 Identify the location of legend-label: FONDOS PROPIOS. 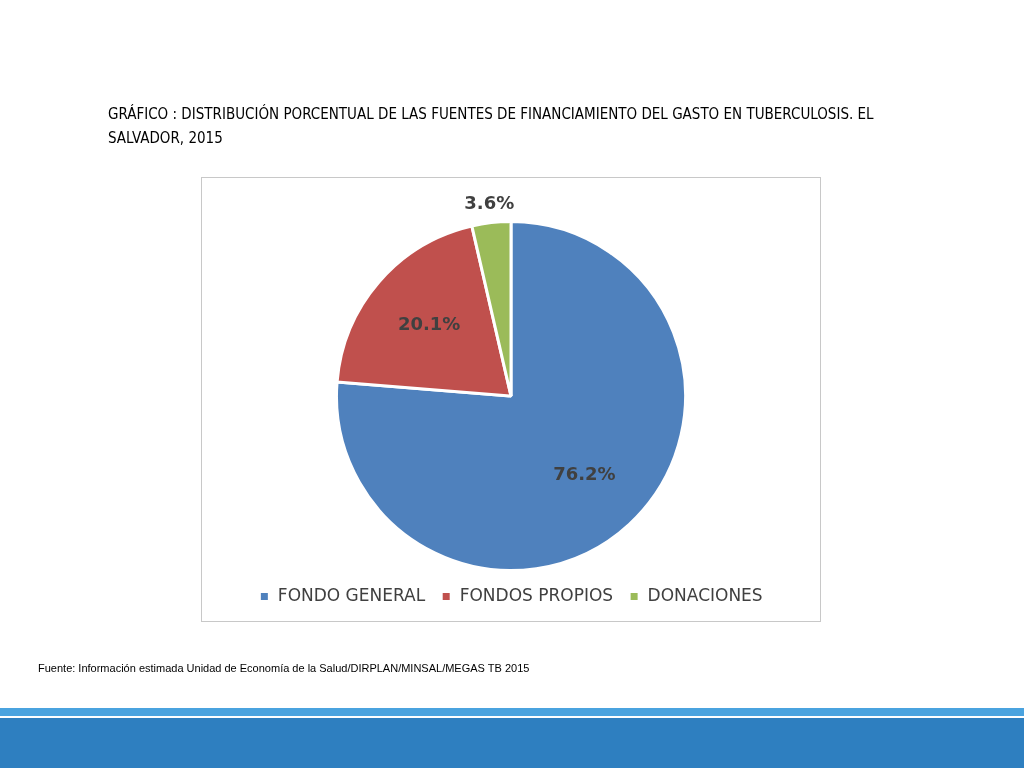
(536, 594).